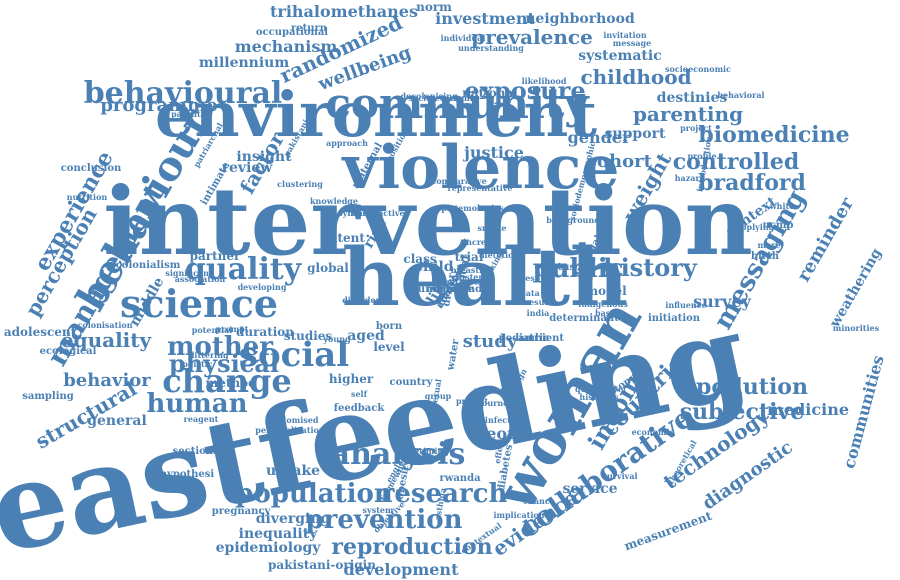 This screenshot has width=900, height=580. I want to click on word-method: method, so click(231, 383).